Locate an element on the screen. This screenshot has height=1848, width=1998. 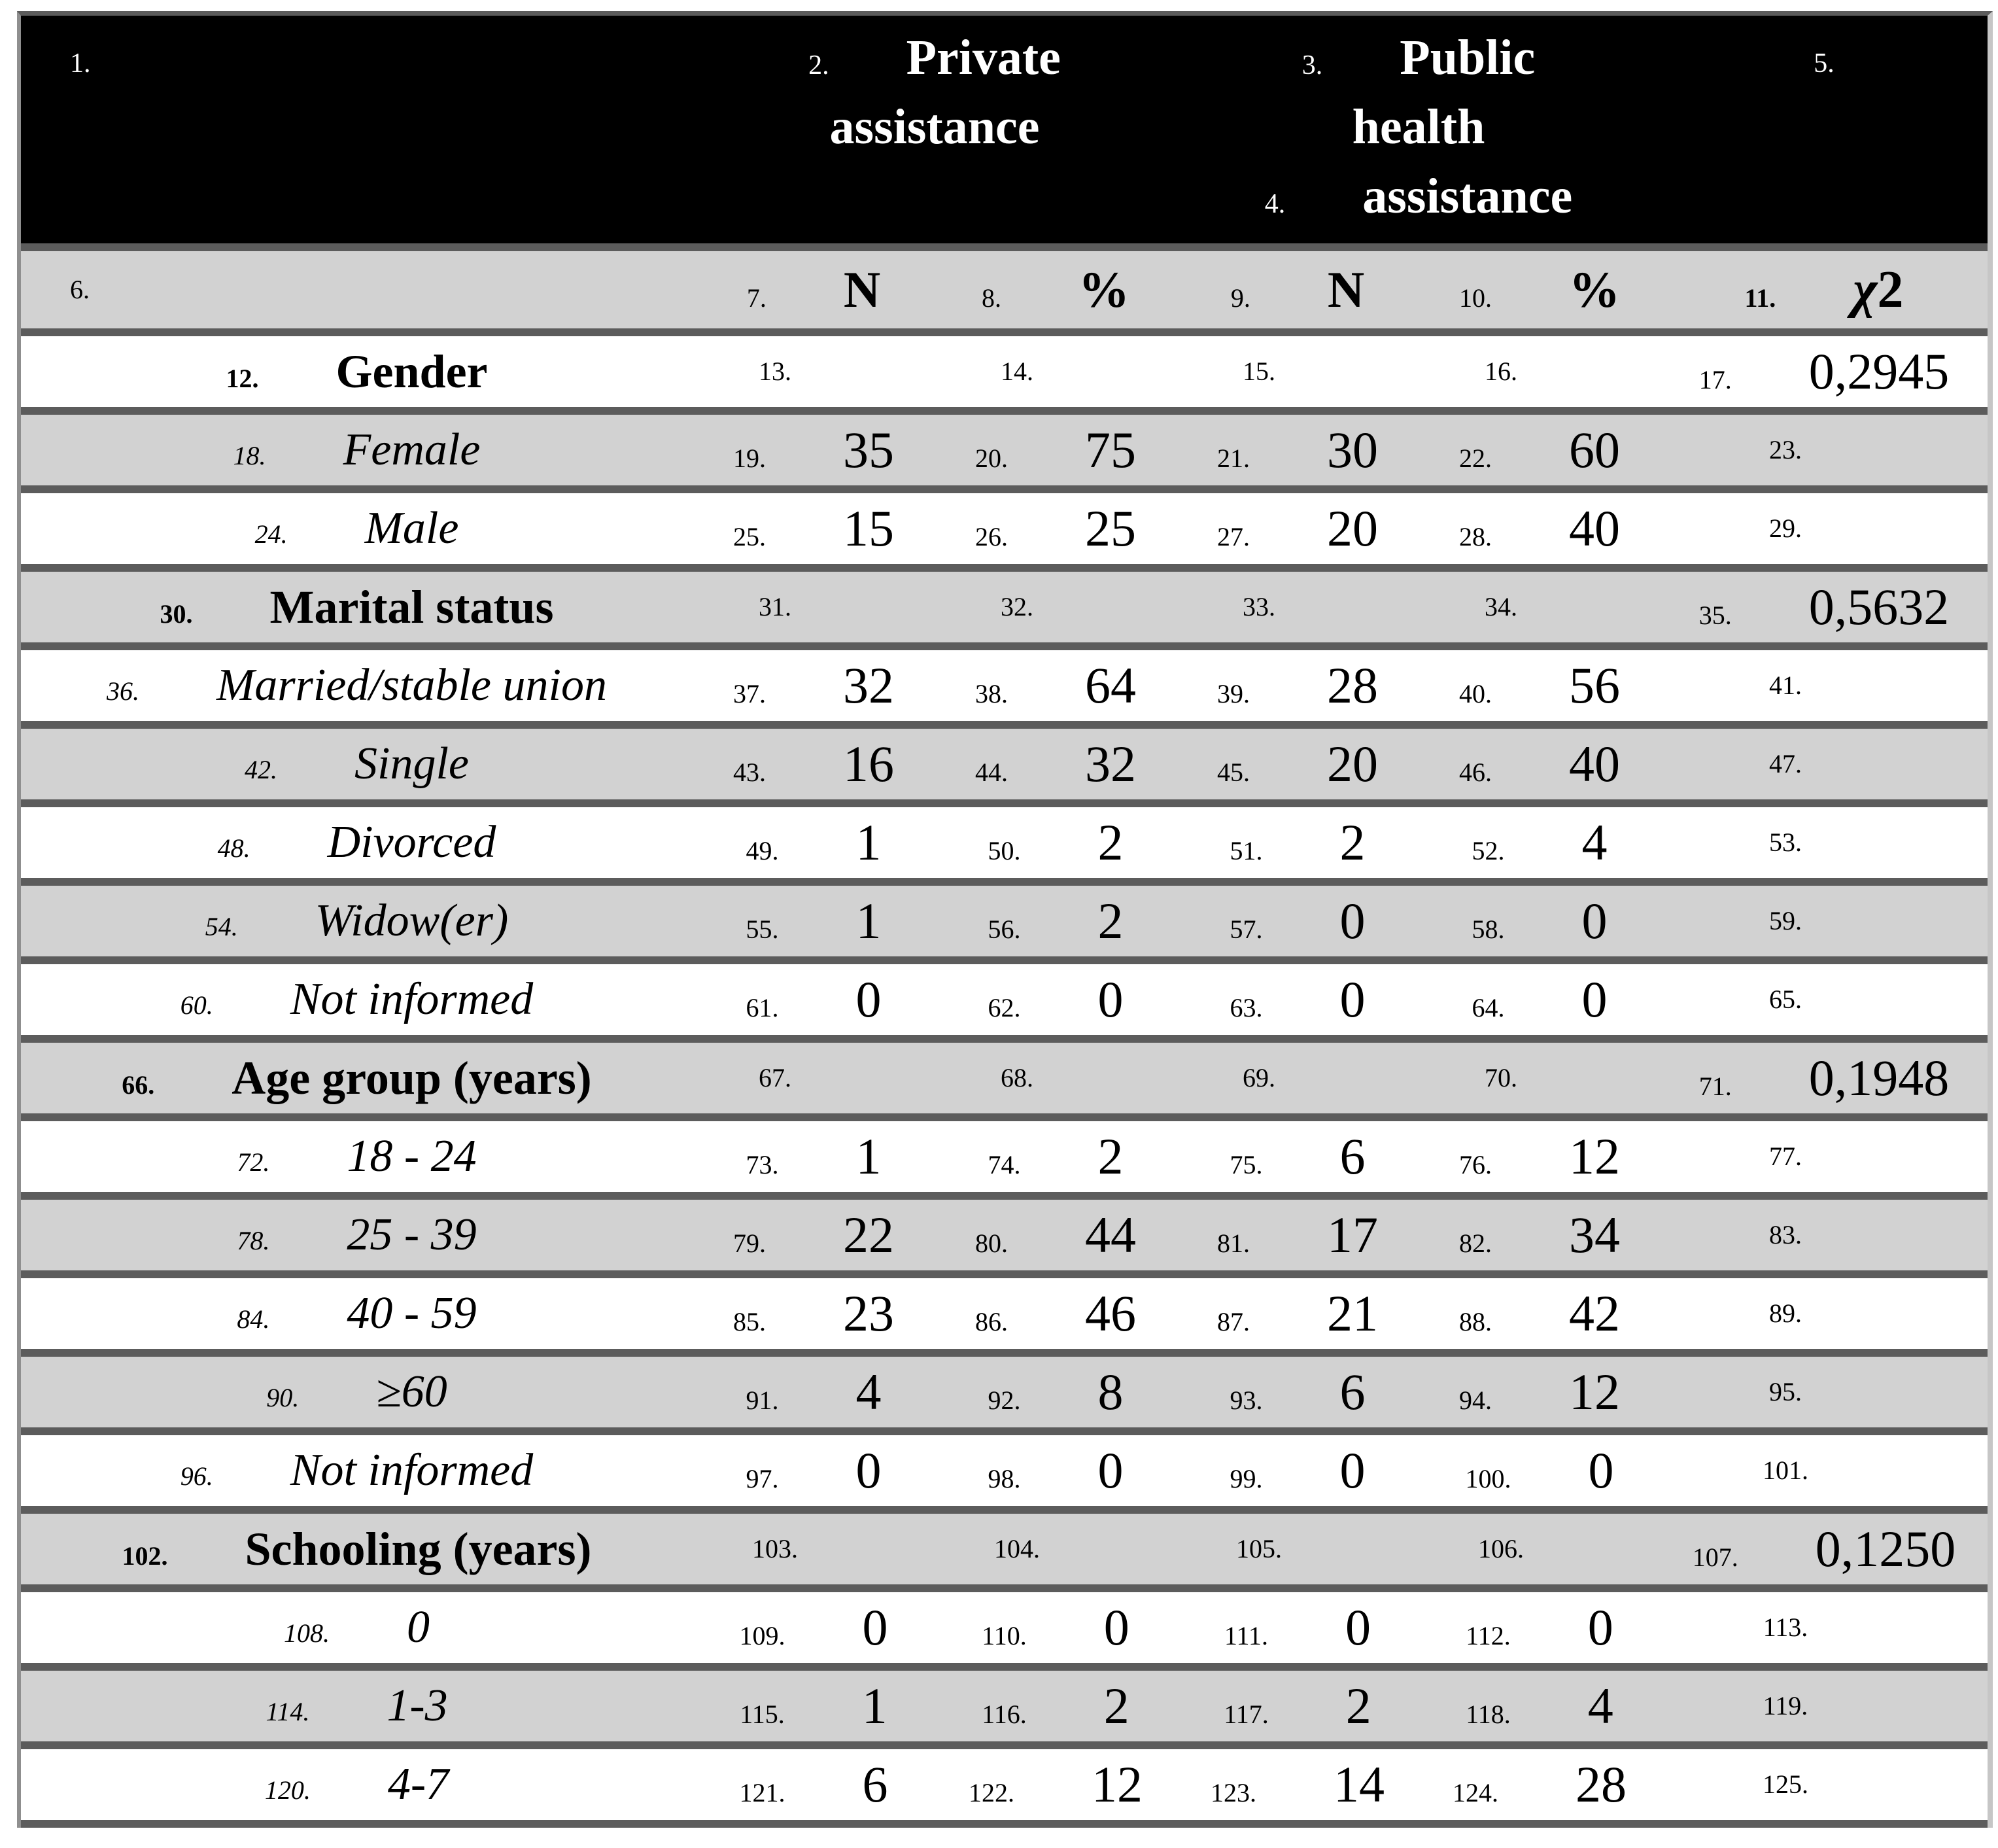
column-header-label: % is located at coordinates (1103, 289).